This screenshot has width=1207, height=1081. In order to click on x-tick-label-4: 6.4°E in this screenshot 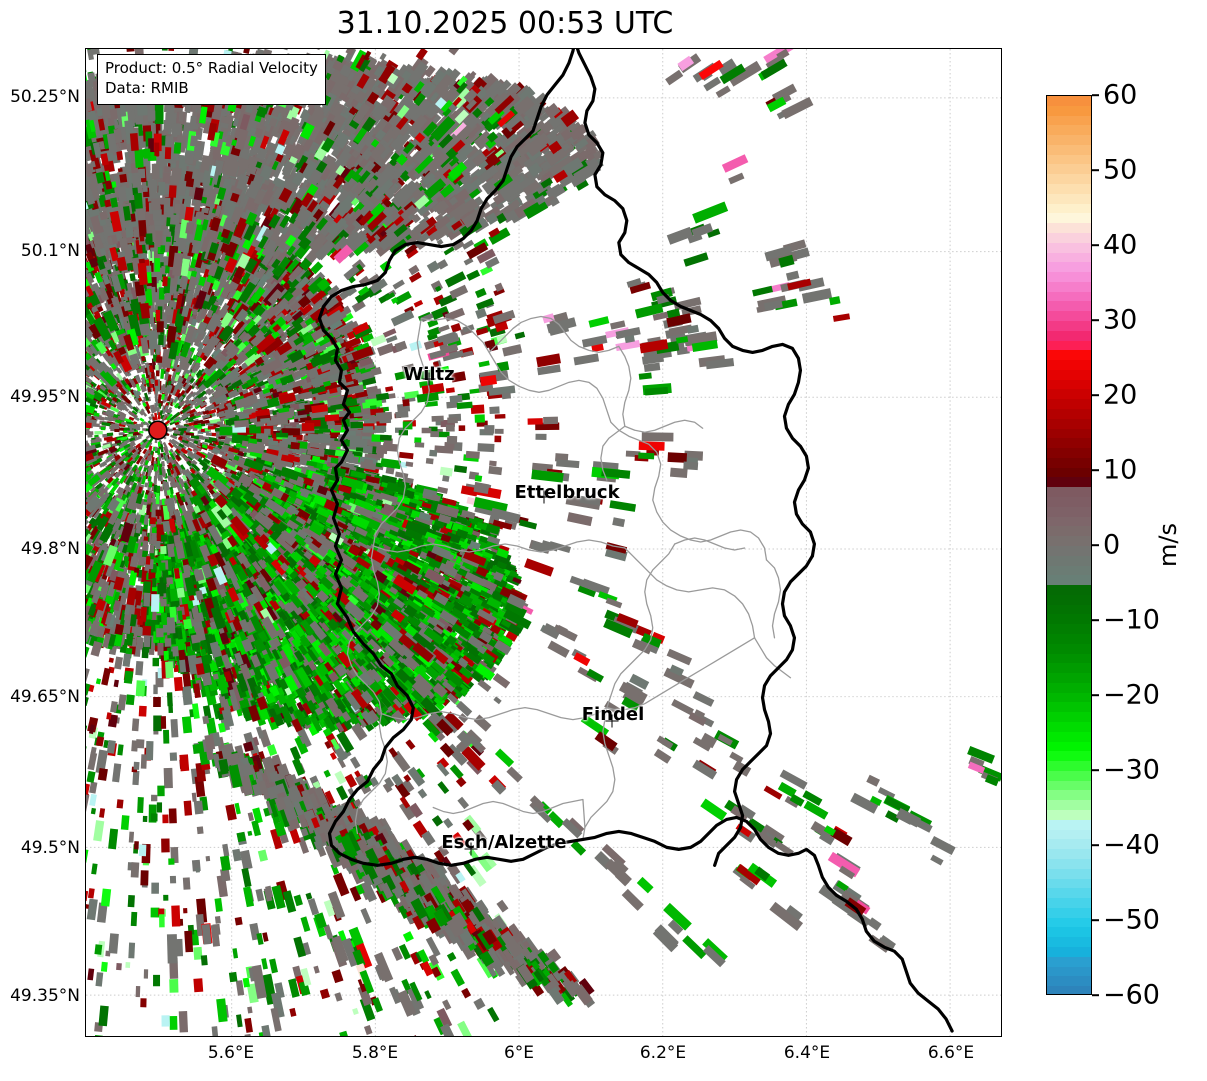, I will do `click(807, 1053)`.